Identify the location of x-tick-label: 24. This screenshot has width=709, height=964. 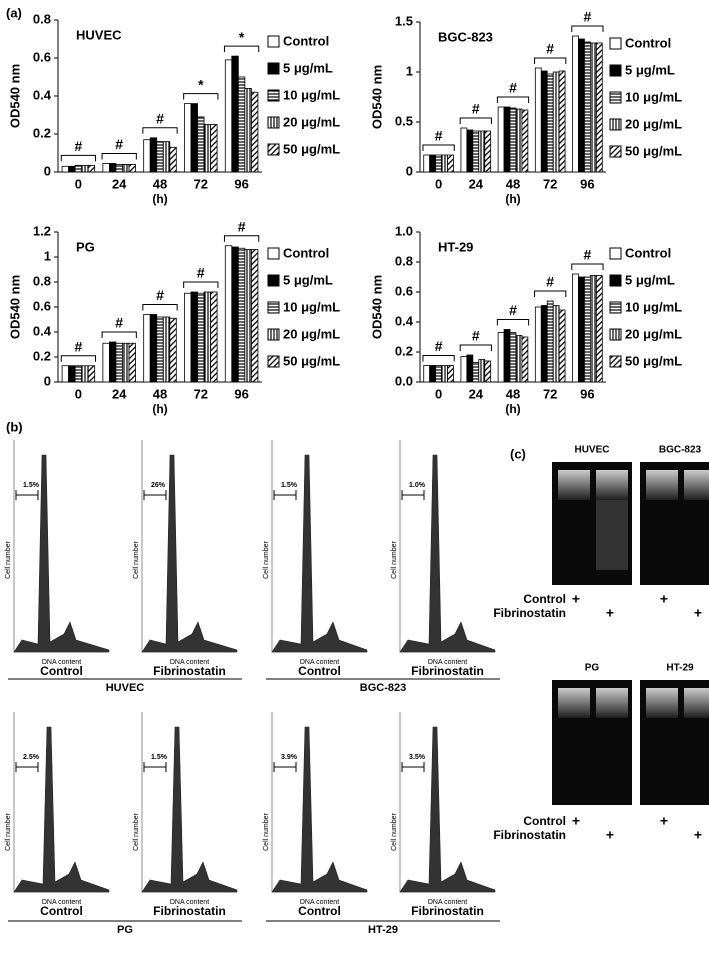
(119, 393).